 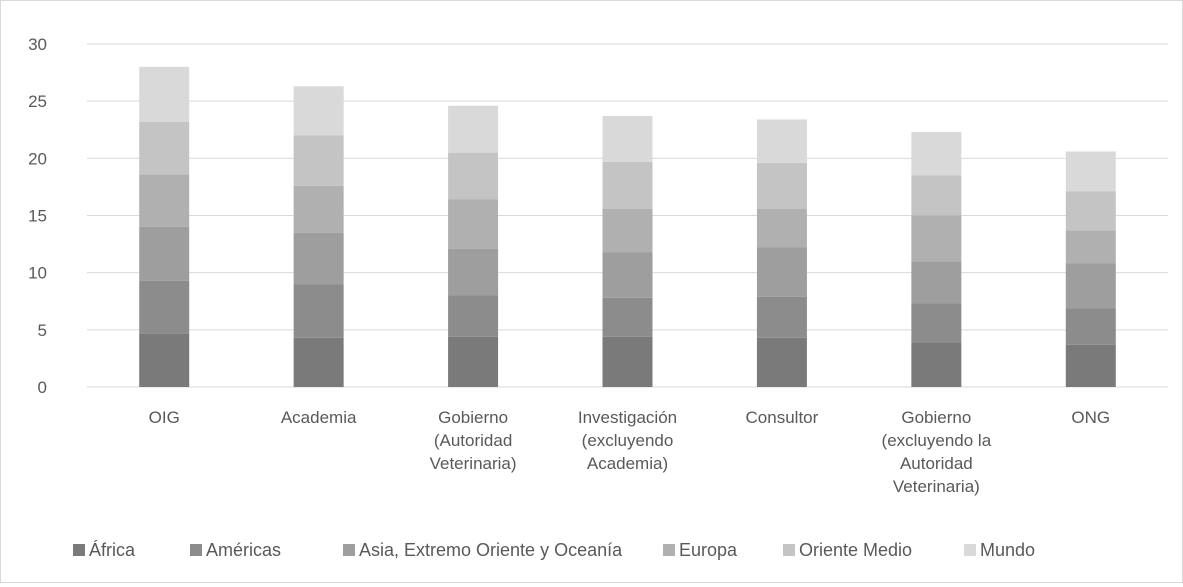 What do you see at coordinates (112, 550) in the screenshot?
I see `legend-label: África` at bounding box center [112, 550].